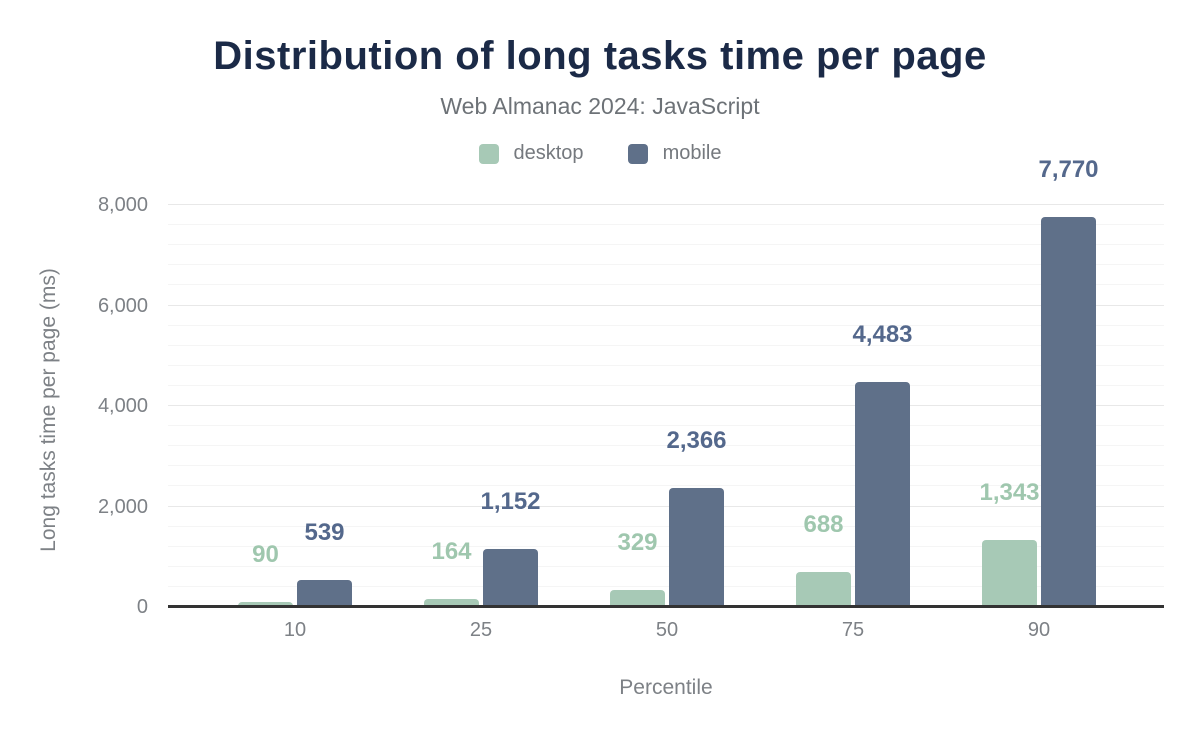  Describe the element at coordinates (853, 630) in the screenshot. I see `x-tick-label-75: 75` at that location.